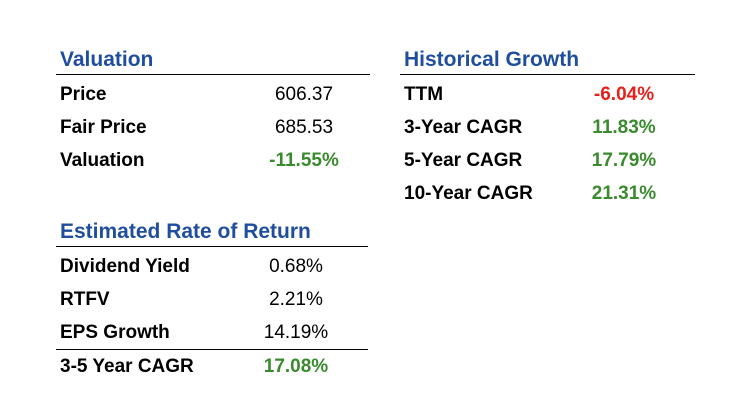 Image resolution: width=746 pixels, height=406 pixels. Describe the element at coordinates (547, 160) in the screenshot. I see `growth-row-5yr: 5-Year CAGR 17.79%` at that location.